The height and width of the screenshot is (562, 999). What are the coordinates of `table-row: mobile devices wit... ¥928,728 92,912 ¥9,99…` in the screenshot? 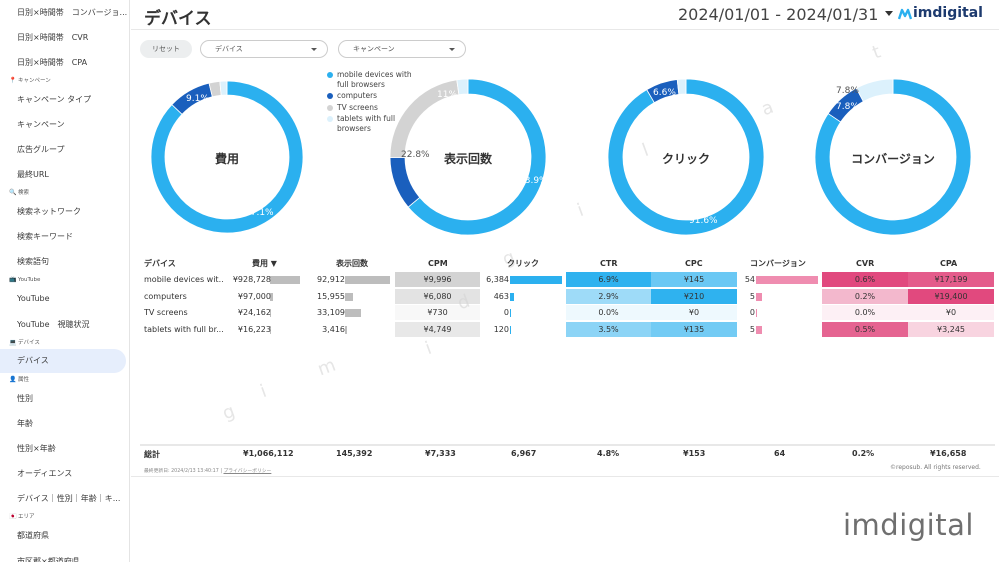 It's located at (567, 279).